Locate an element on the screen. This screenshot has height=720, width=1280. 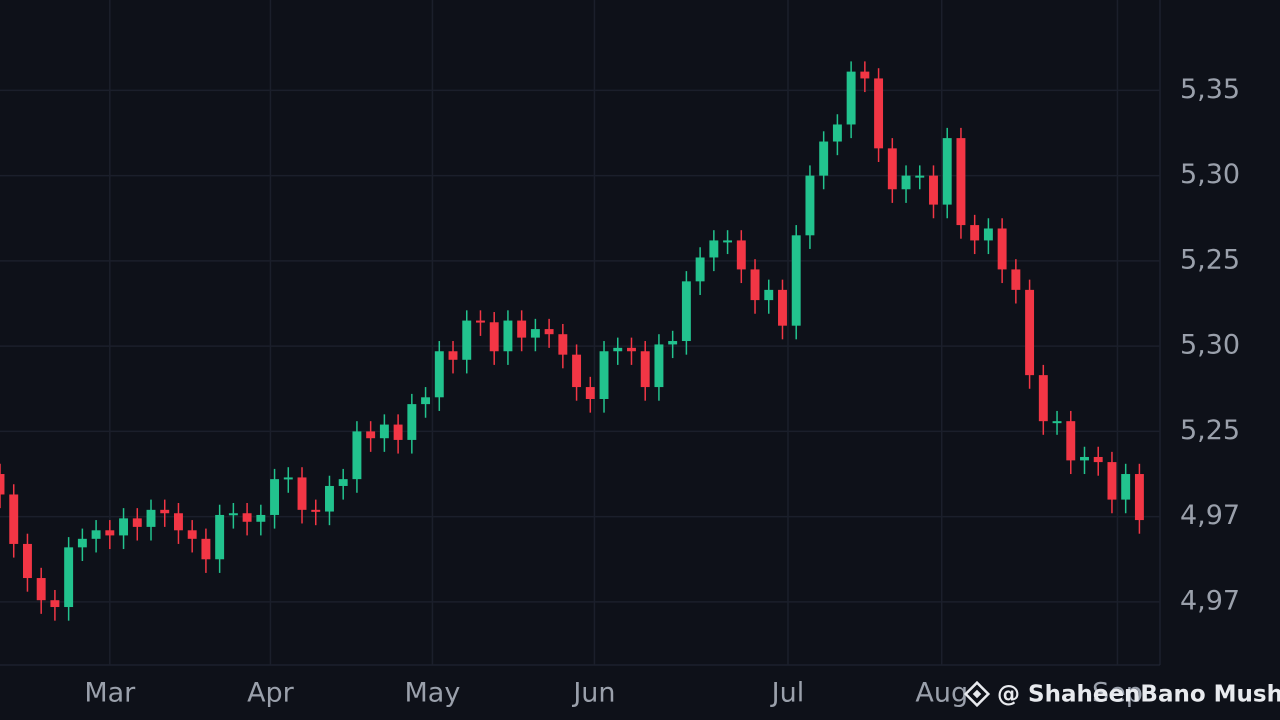
watermark: @ ShaheenBano Mushtaq is located at coordinates (1138, 695).